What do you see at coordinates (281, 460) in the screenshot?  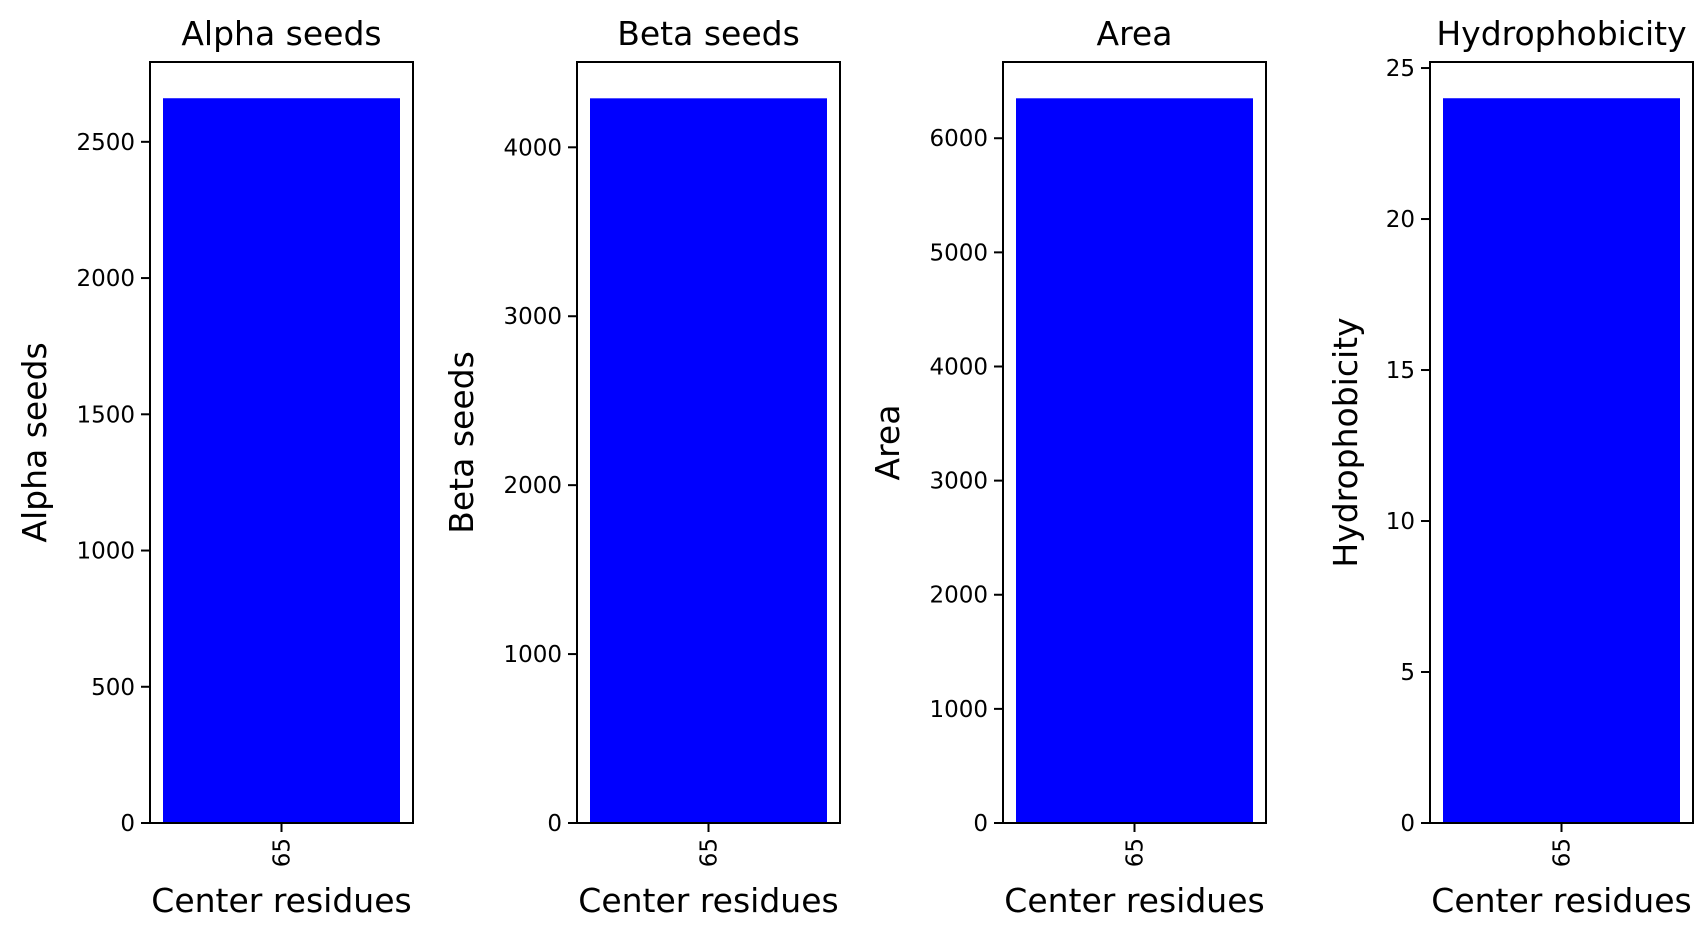 I see `chart-1-bar` at bounding box center [281, 460].